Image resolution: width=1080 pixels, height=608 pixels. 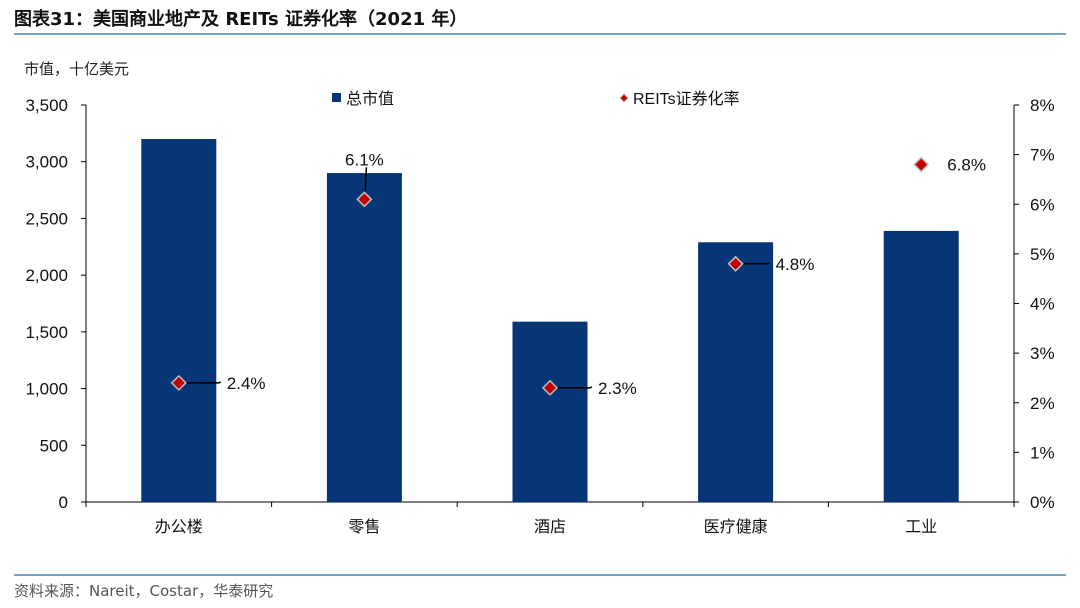 What do you see at coordinates (1042, 304) in the screenshot?
I see `right-axis-tick-label: 4%` at bounding box center [1042, 304].